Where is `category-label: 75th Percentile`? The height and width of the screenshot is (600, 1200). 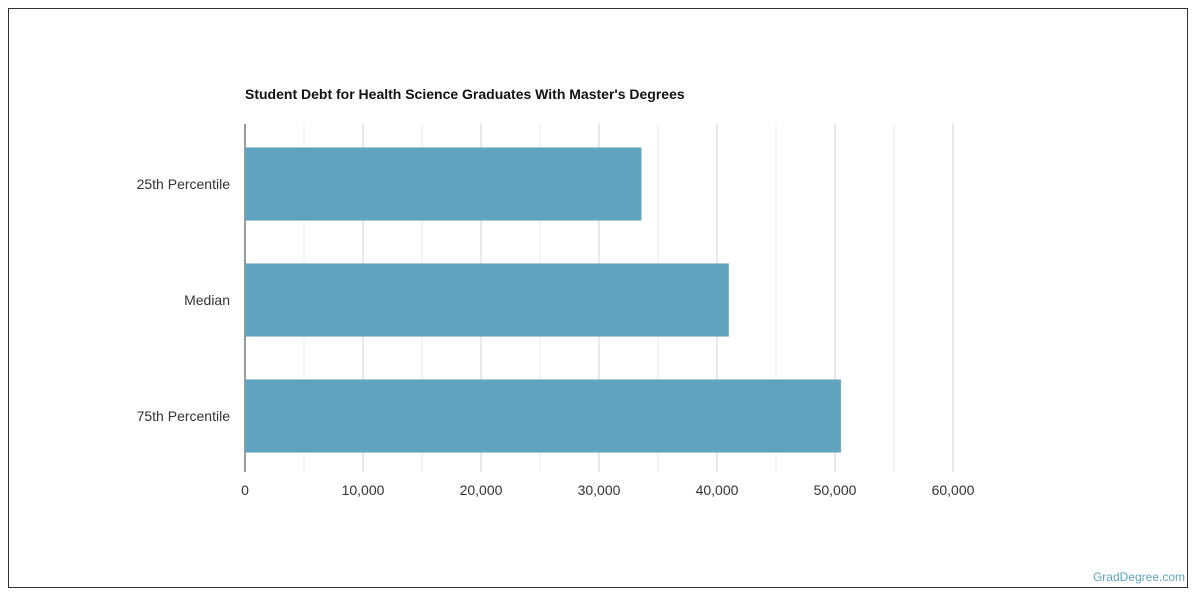 category-label: 75th Percentile is located at coordinates (184, 416).